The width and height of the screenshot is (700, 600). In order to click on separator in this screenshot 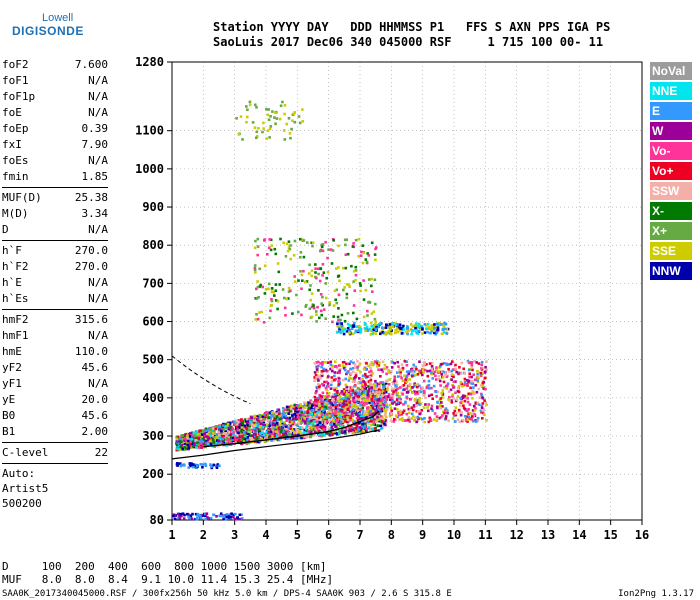, I will do `click(55, 187)`.